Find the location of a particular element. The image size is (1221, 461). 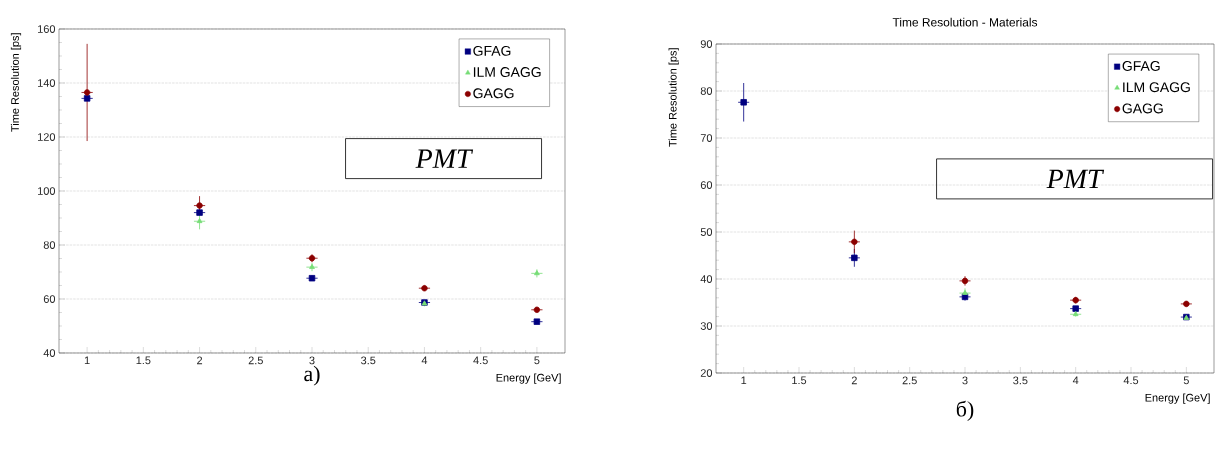

y-tick-label: 140 is located at coordinates (47, 83).